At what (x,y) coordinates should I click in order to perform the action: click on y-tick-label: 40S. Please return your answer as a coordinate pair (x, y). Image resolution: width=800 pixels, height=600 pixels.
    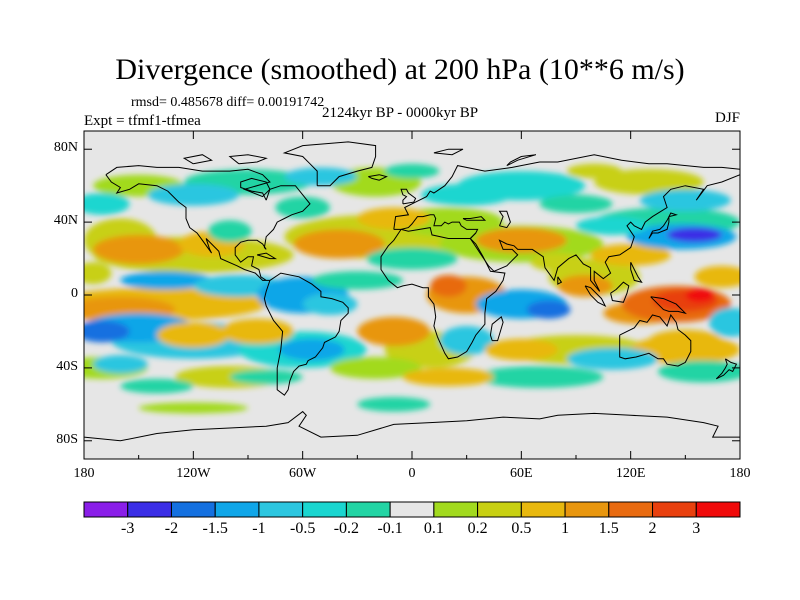
    Looking at the image, I should click on (67, 366).